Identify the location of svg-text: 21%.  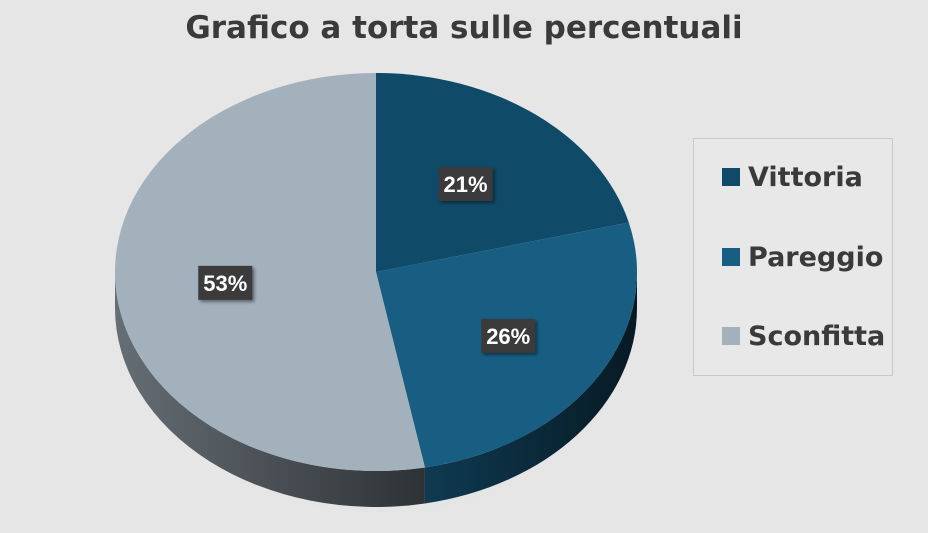
(466, 184).